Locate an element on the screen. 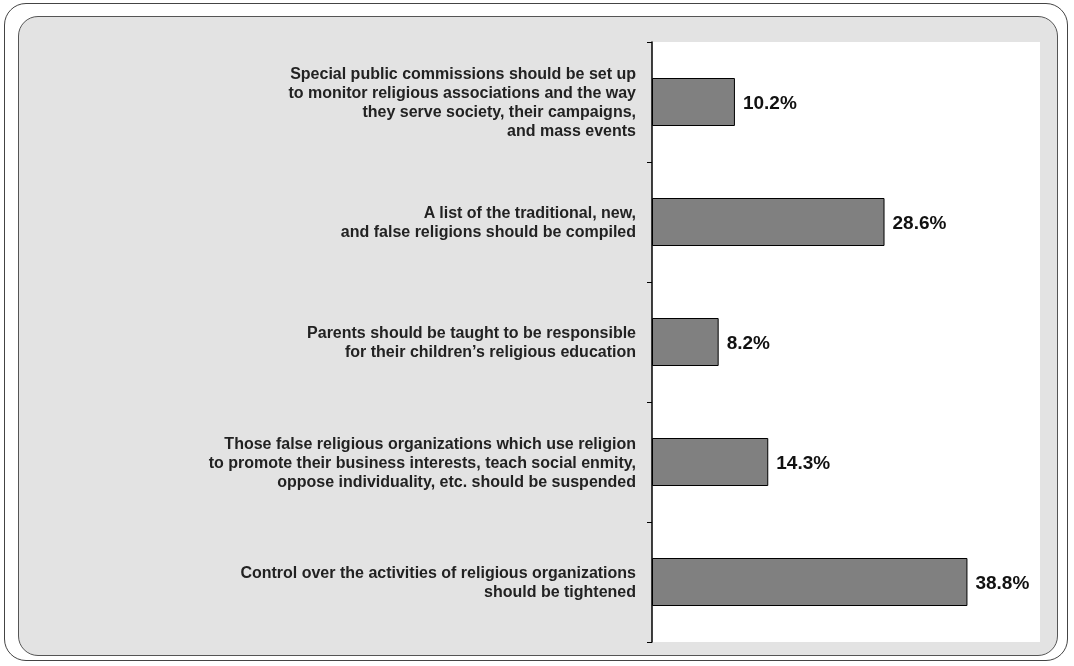 This screenshot has height=666, width=1074. data-label: 14.3% is located at coordinates (803, 462).